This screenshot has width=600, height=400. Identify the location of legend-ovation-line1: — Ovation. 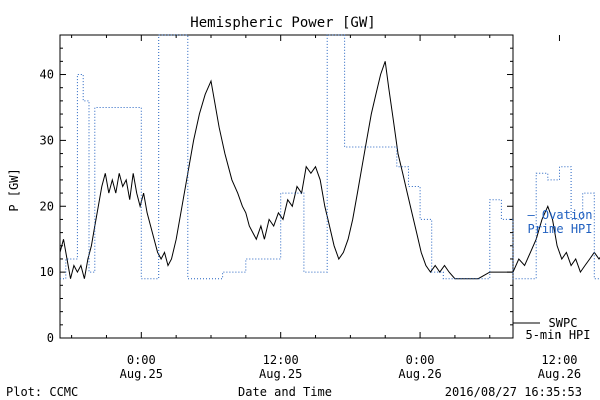
(559, 215).